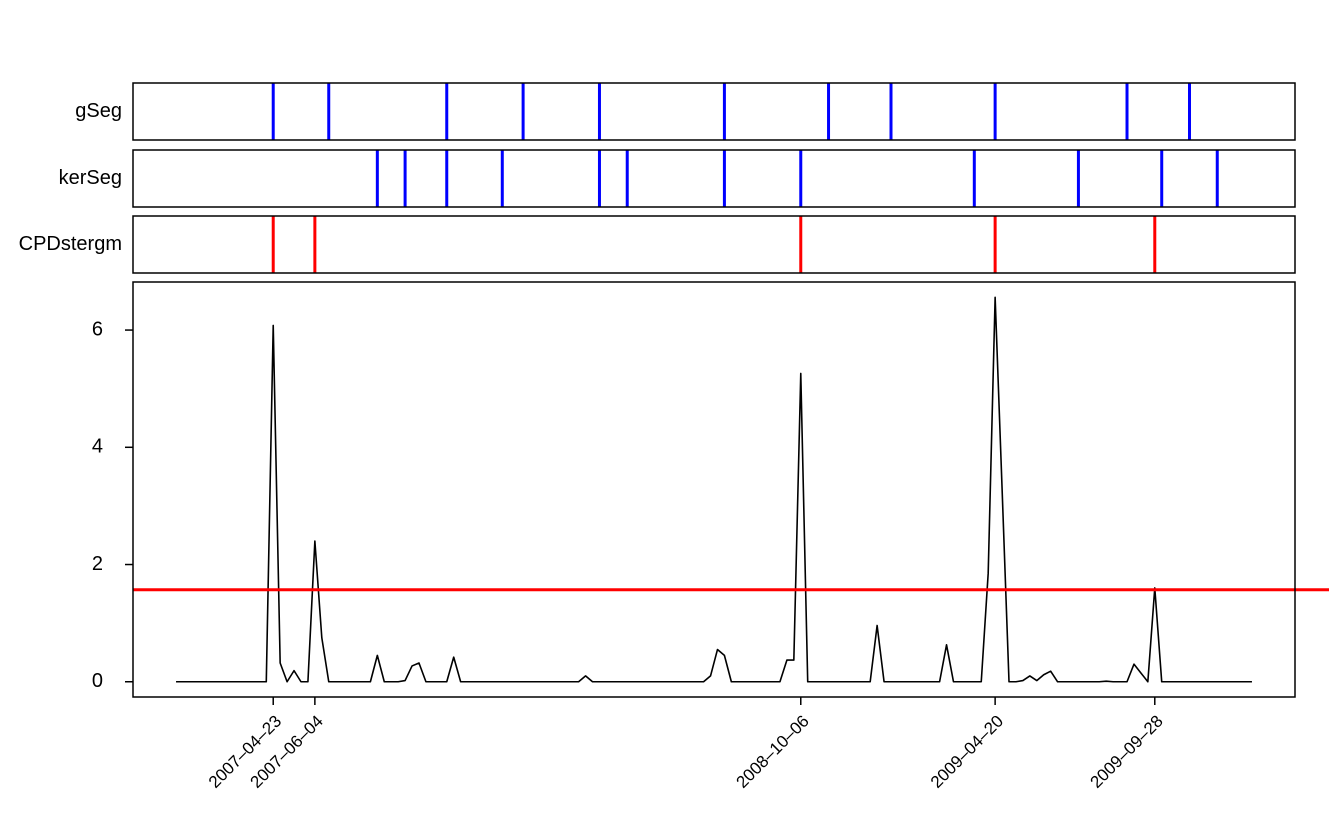 The height and width of the screenshot is (830, 1329). Describe the element at coordinates (772, 752) in the screenshot. I see `x-tick-label: 2008–10–06` at that location.